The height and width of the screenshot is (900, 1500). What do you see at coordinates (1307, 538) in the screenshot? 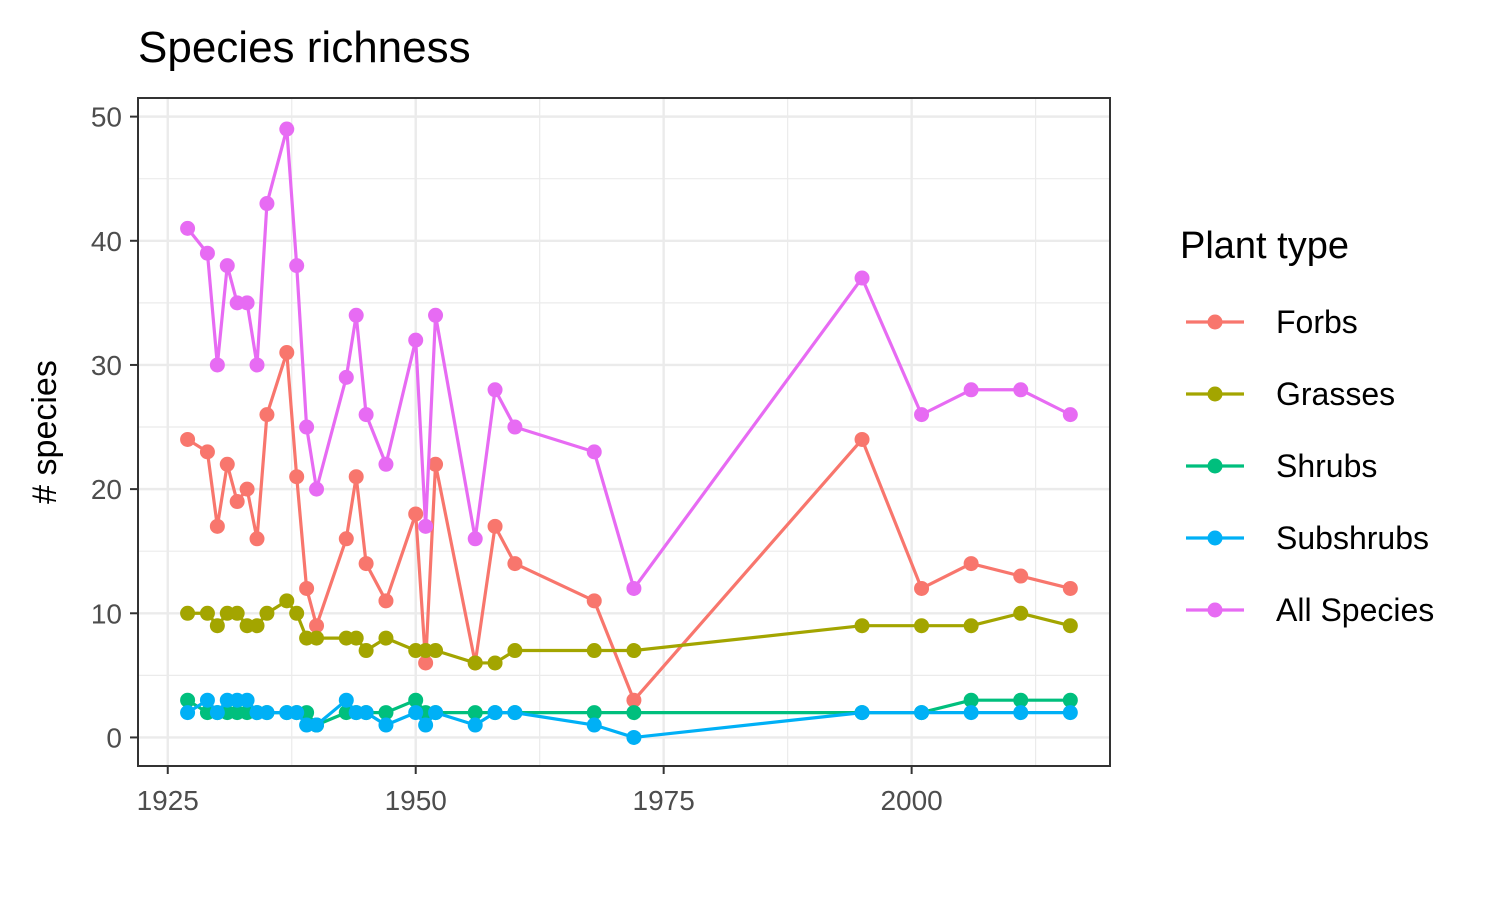
I see `legend-item-subshrubs: Subshrubs` at bounding box center [1307, 538].